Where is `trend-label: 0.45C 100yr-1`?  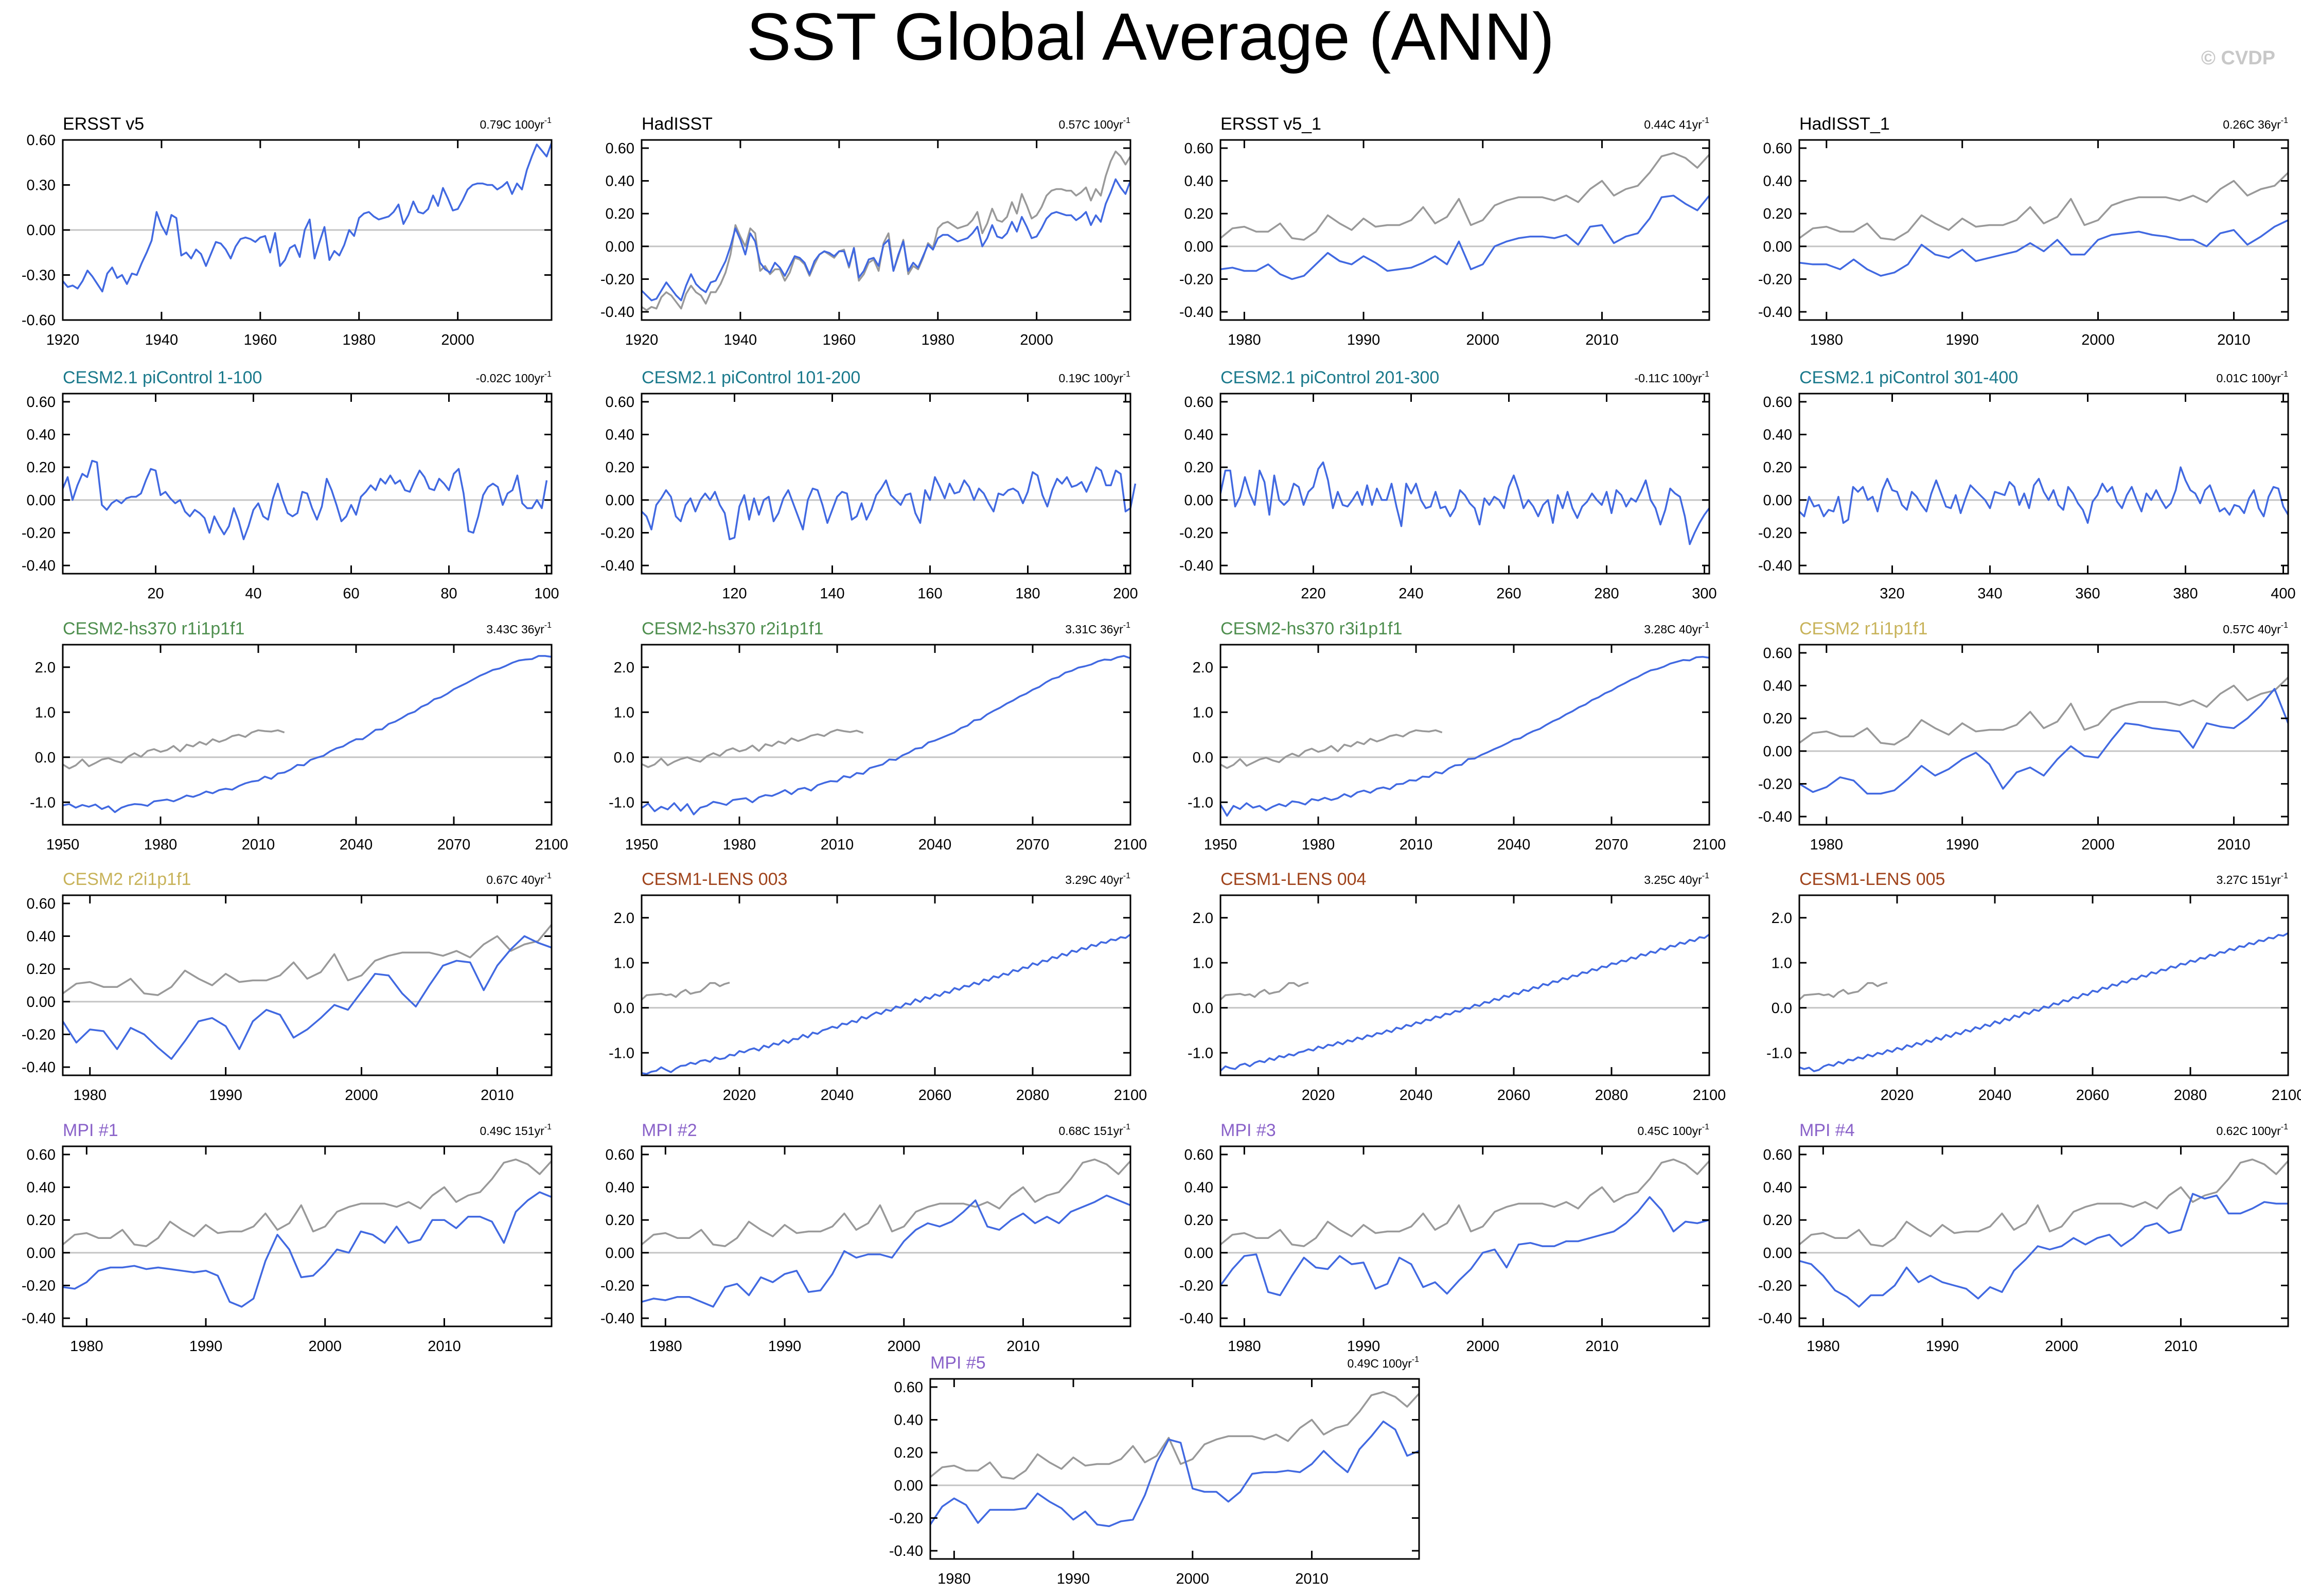
trend-label: 0.45C 100yr-1 is located at coordinates (1673, 1130).